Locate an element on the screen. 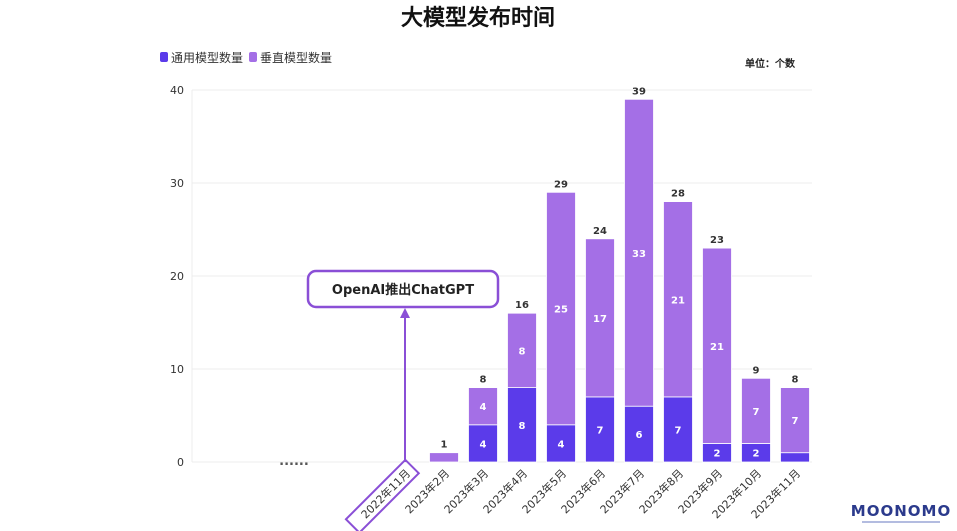 The height and width of the screenshot is (531, 957). bar-total-label: 1 is located at coordinates (444, 445).